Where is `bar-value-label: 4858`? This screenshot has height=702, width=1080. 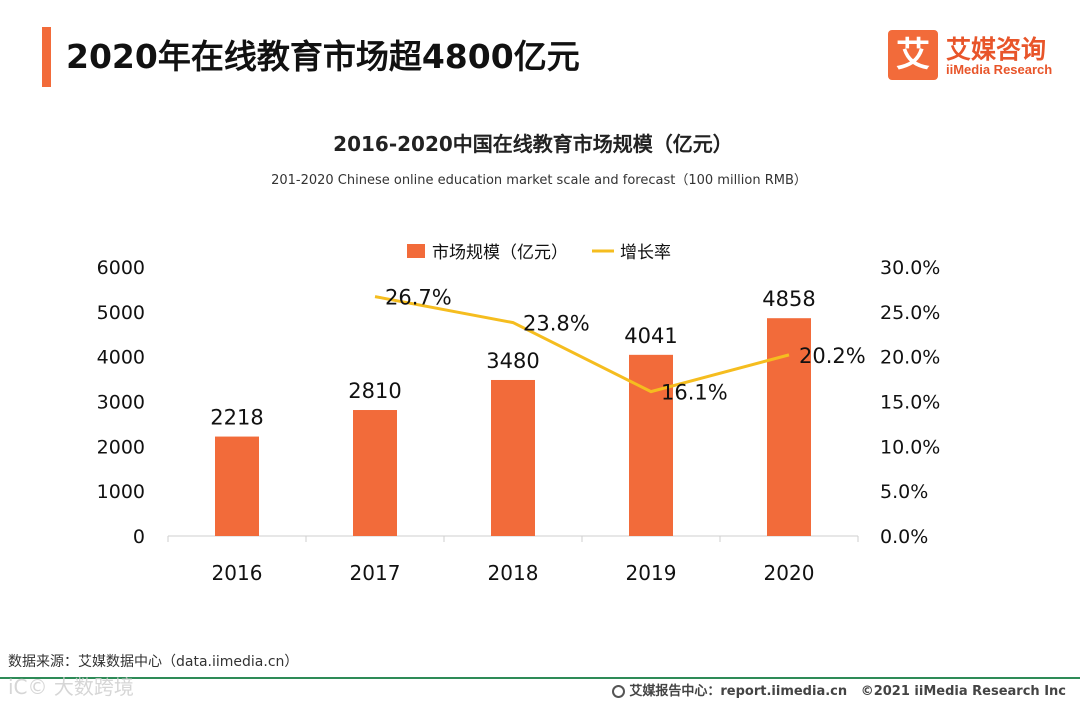 bar-value-label: 4858 is located at coordinates (788, 299).